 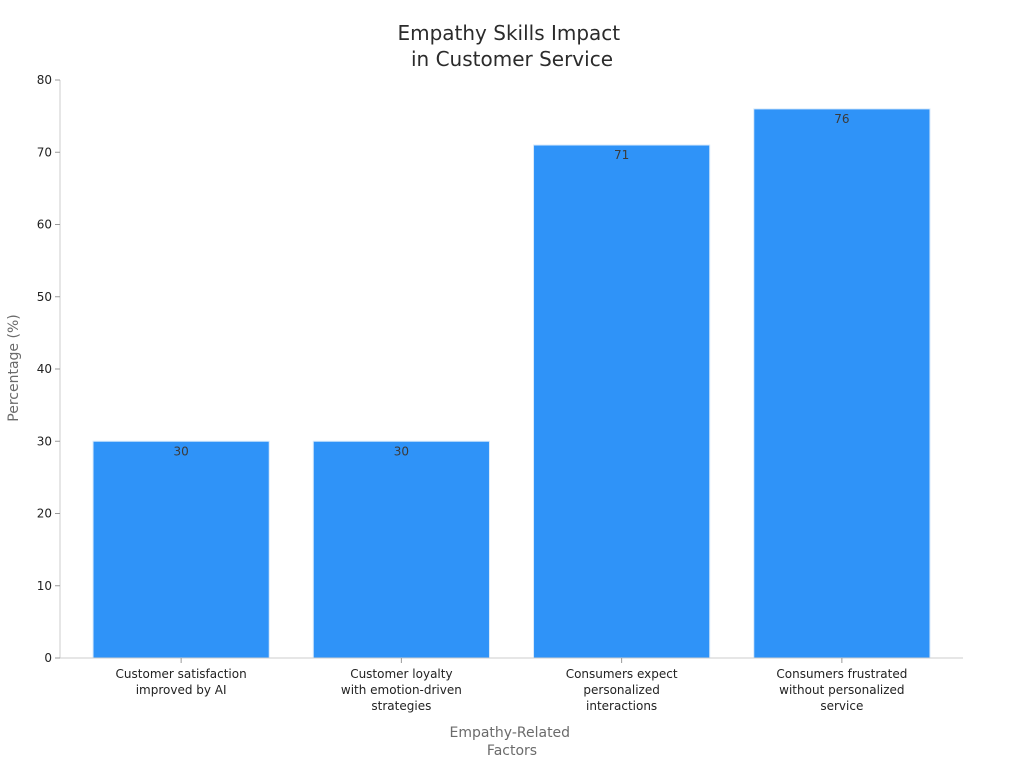 What do you see at coordinates (44, 80) in the screenshot?
I see `y-tick-label: 80` at bounding box center [44, 80].